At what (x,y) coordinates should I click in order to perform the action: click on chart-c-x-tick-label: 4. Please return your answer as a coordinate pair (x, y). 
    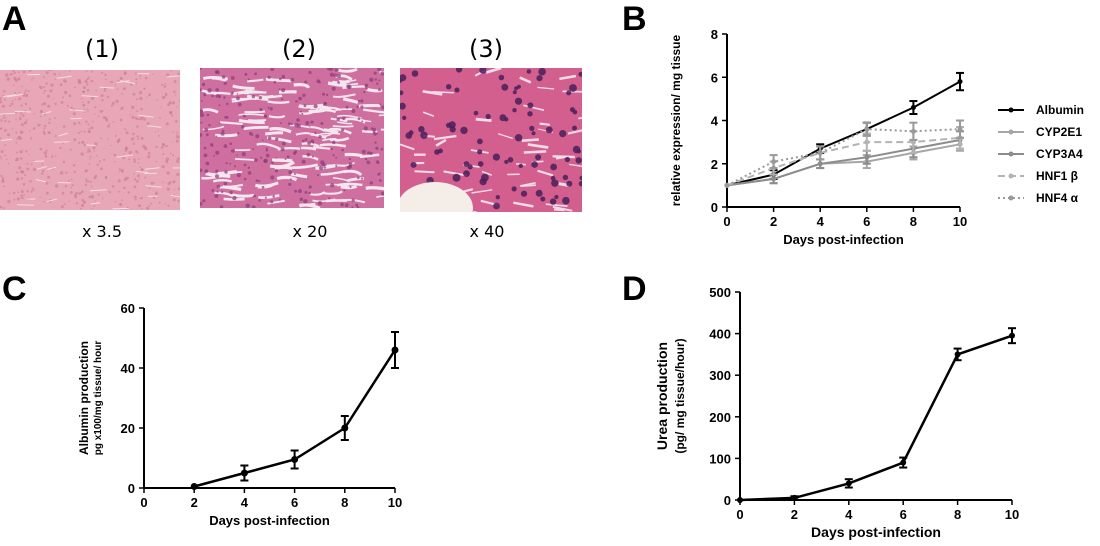
    Looking at the image, I should click on (245, 502).